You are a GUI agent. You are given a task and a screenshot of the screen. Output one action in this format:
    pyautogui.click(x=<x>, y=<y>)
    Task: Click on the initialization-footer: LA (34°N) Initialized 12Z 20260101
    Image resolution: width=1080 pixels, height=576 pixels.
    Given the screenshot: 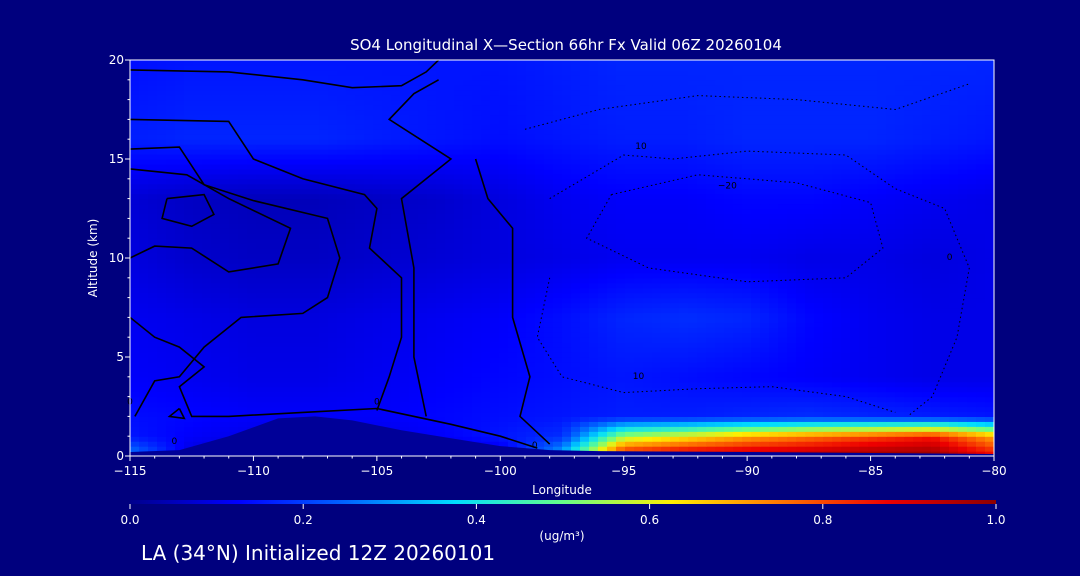 What is the action you would take?
    pyautogui.click(x=318, y=553)
    